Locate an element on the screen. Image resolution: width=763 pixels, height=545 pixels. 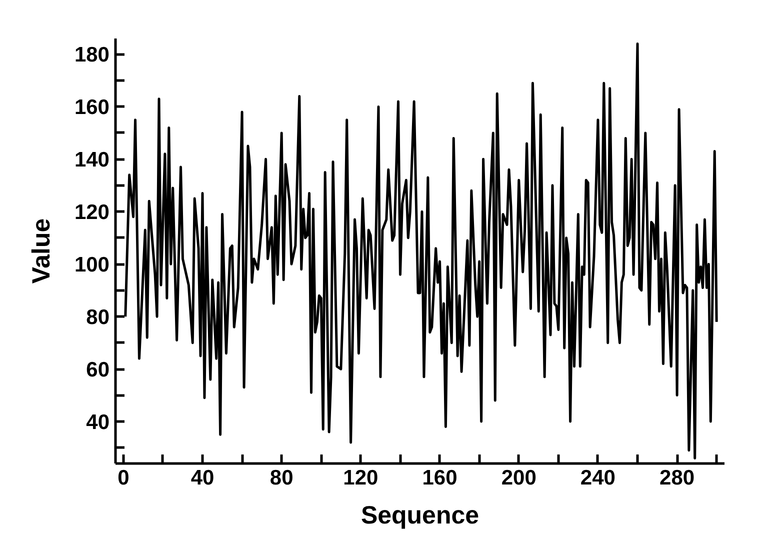
y-tick-label: 120 is located at coordinates (92, 212).